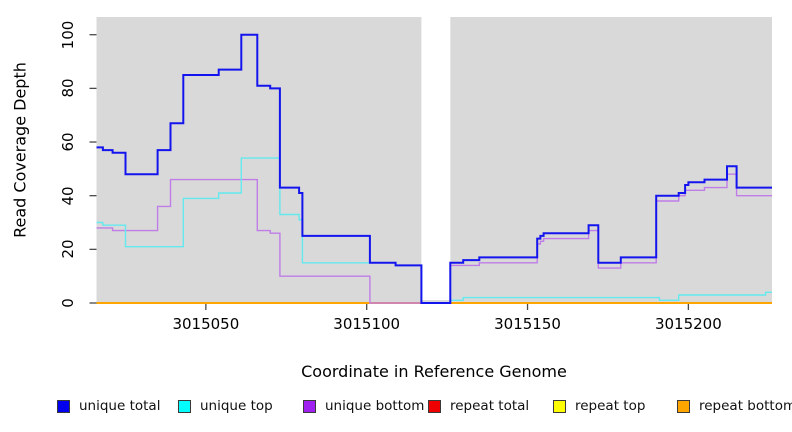 This screenshot has height=432, width=792. Describe the element at coordinates (610, 406) in the screenshot. I see `legend-label: repeat top` at that location.